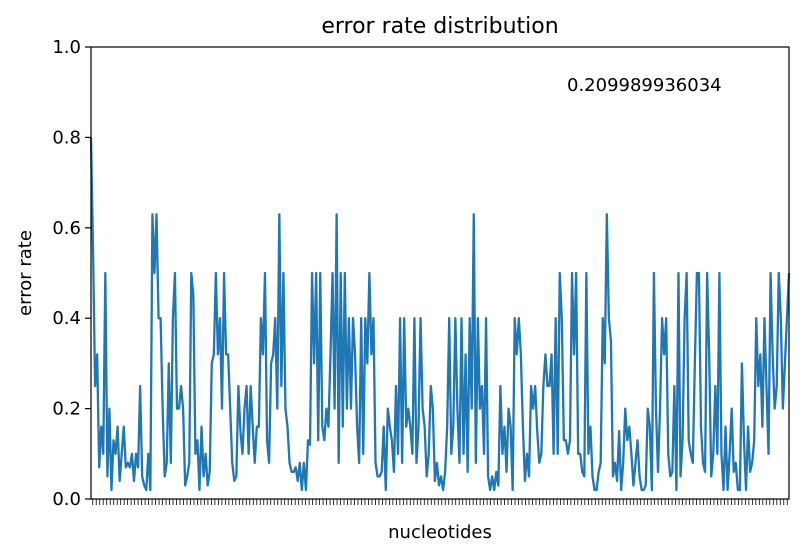 This screenshot has height=557, width=807. What do you see at coordinates (66, 137) in the screenshot?
I see `y-tick-label: 0.8` at bounding box center [66, 137].